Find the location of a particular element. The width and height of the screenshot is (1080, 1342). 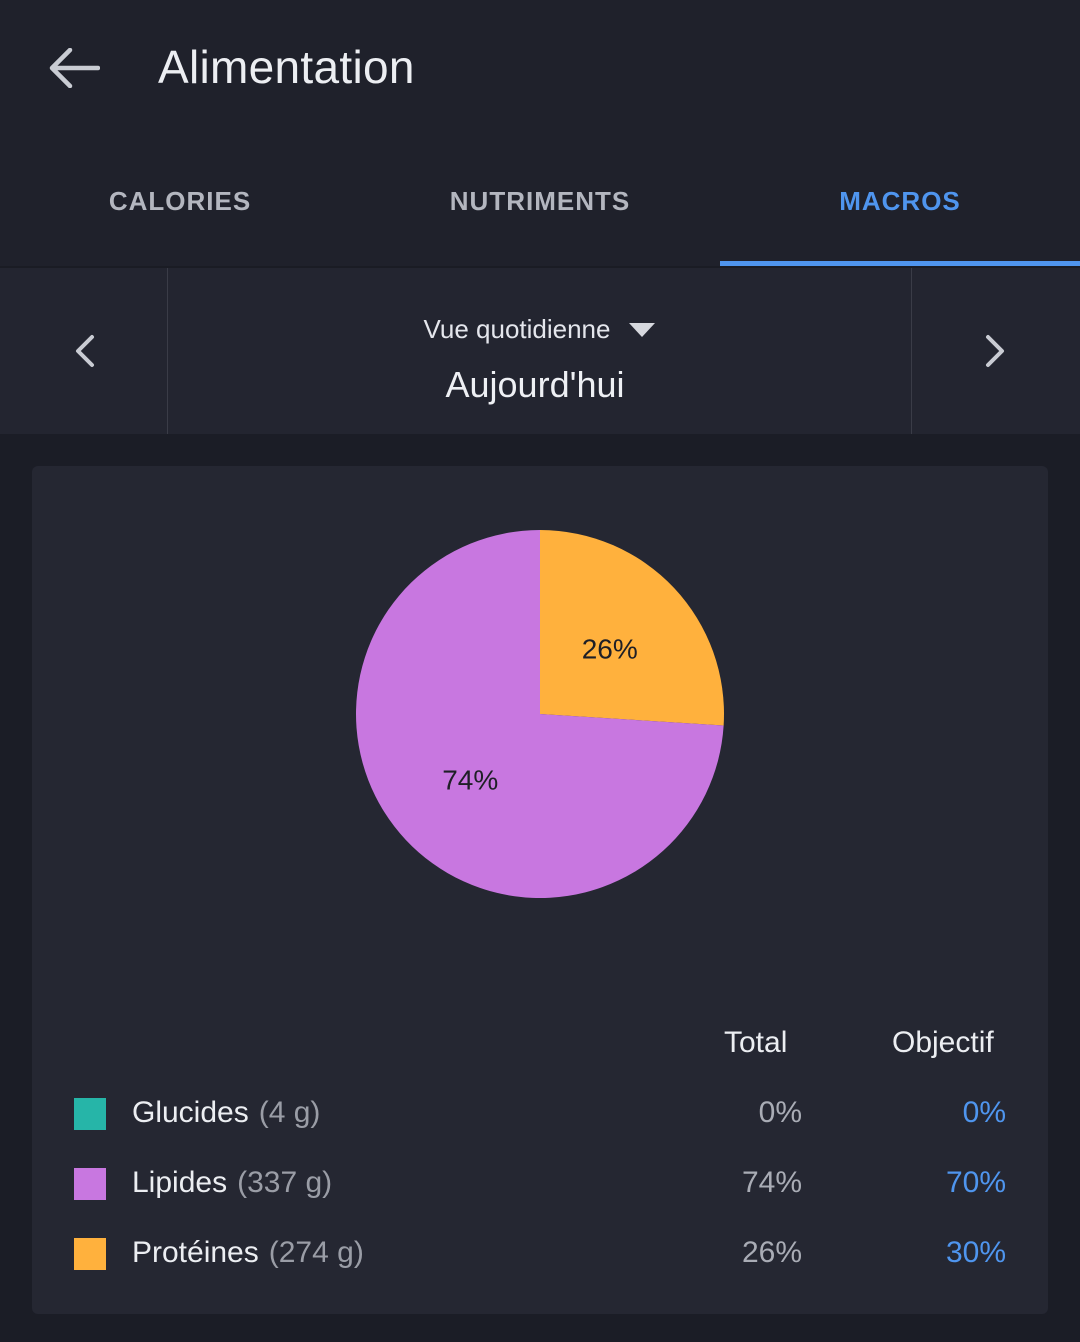

view-mode-dropdown: Vue quotidienne is located at coordinates (540, 329).